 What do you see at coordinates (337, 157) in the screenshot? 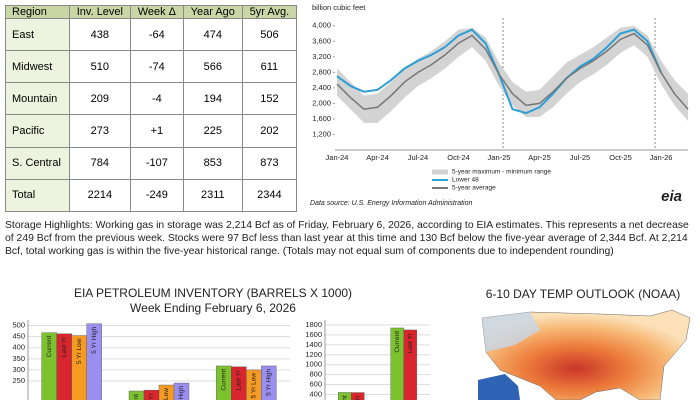
I see `x-tick-label: Jan-24` at bounding box center [337, 157].